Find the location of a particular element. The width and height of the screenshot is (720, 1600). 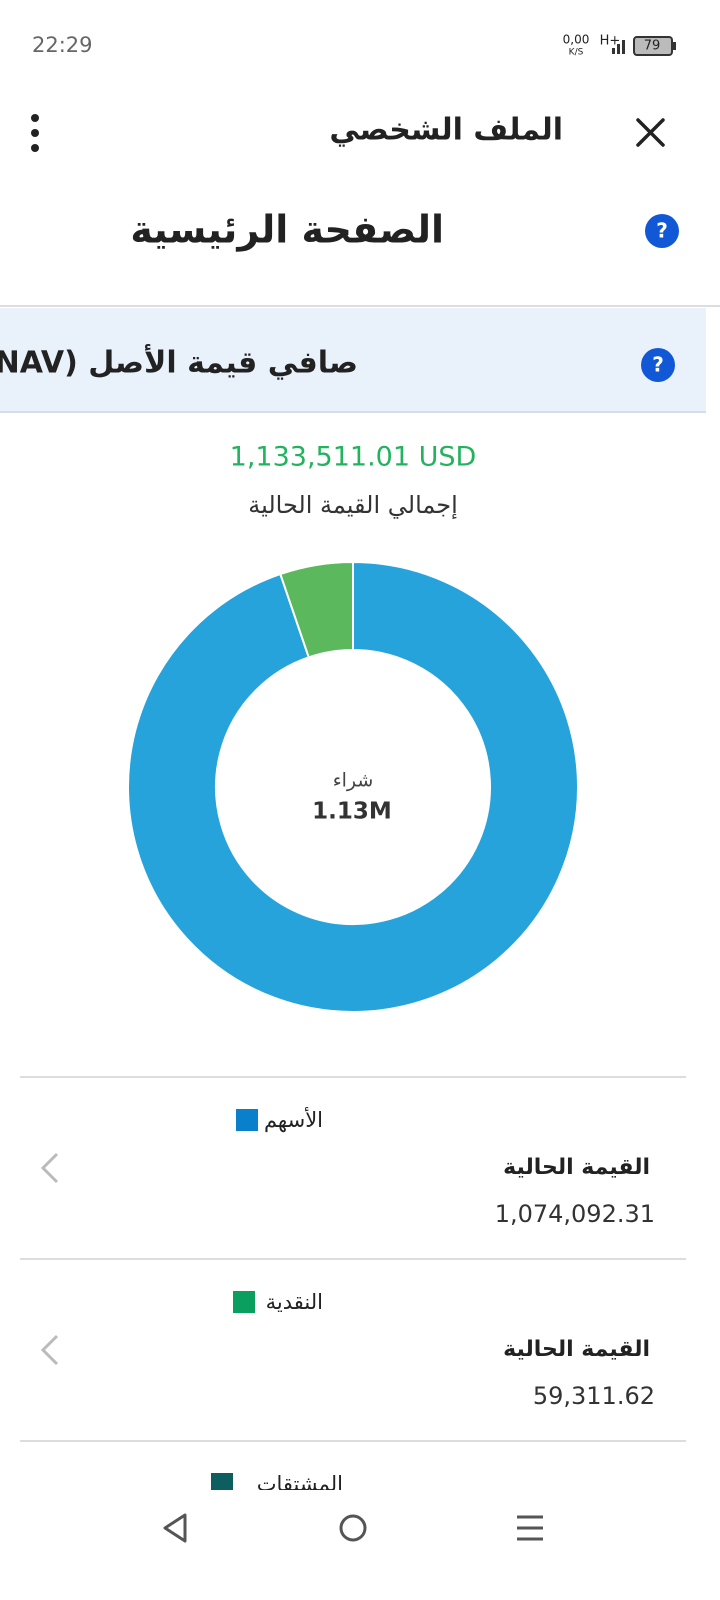

header-title: الملف الشخصي is located at coordinates (446, 130).